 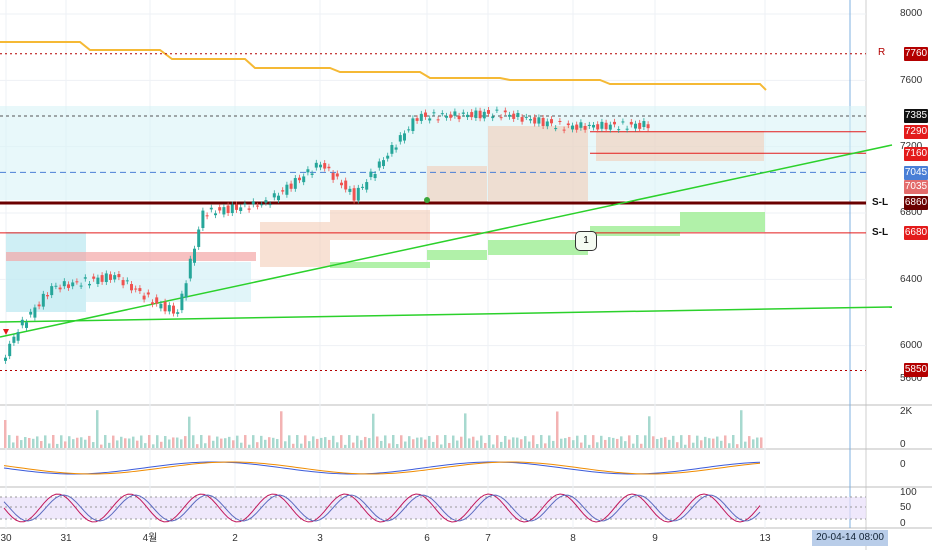 What do you see at coordinates (320, 538) in the screenshot?
I see `time-axis-label: 3` at bounding box center [320, 538].